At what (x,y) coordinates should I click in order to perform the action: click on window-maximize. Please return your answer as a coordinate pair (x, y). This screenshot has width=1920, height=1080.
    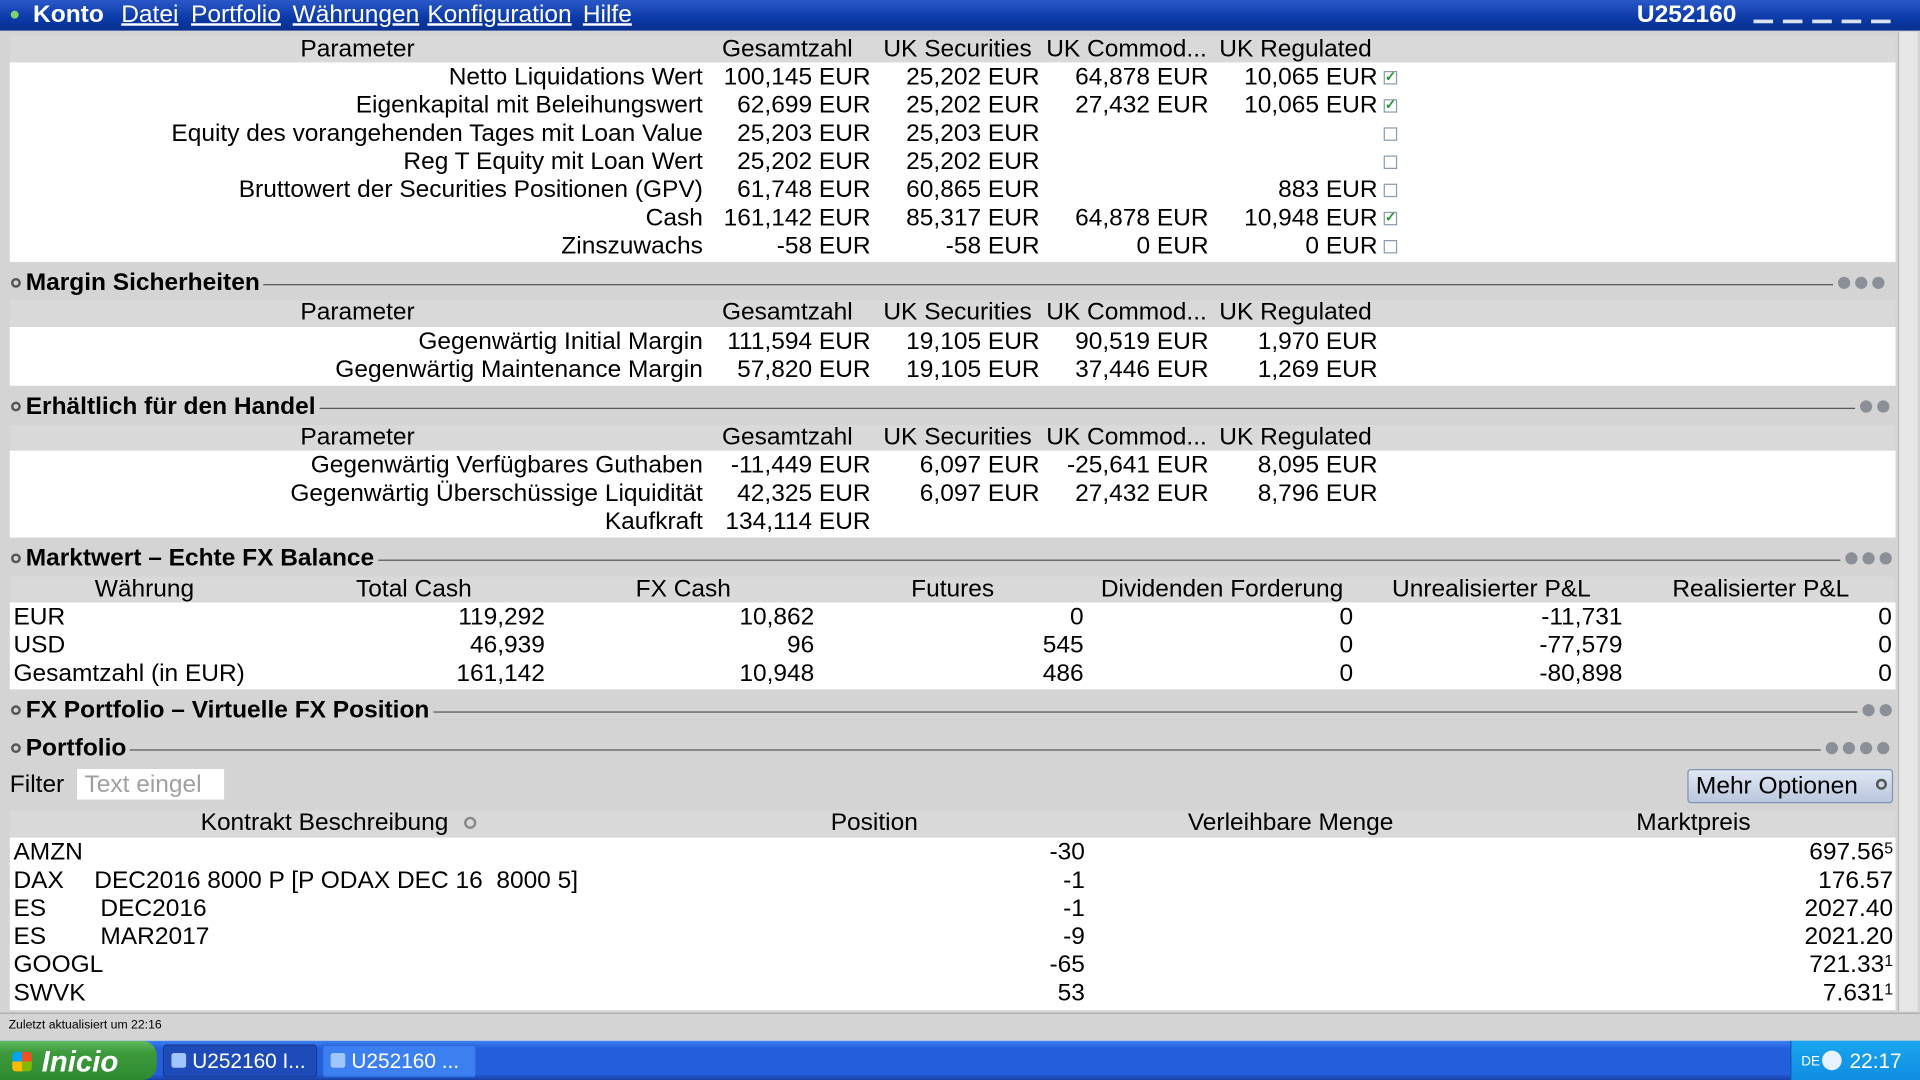
    Looking at the image, I should click on (1851, 15).